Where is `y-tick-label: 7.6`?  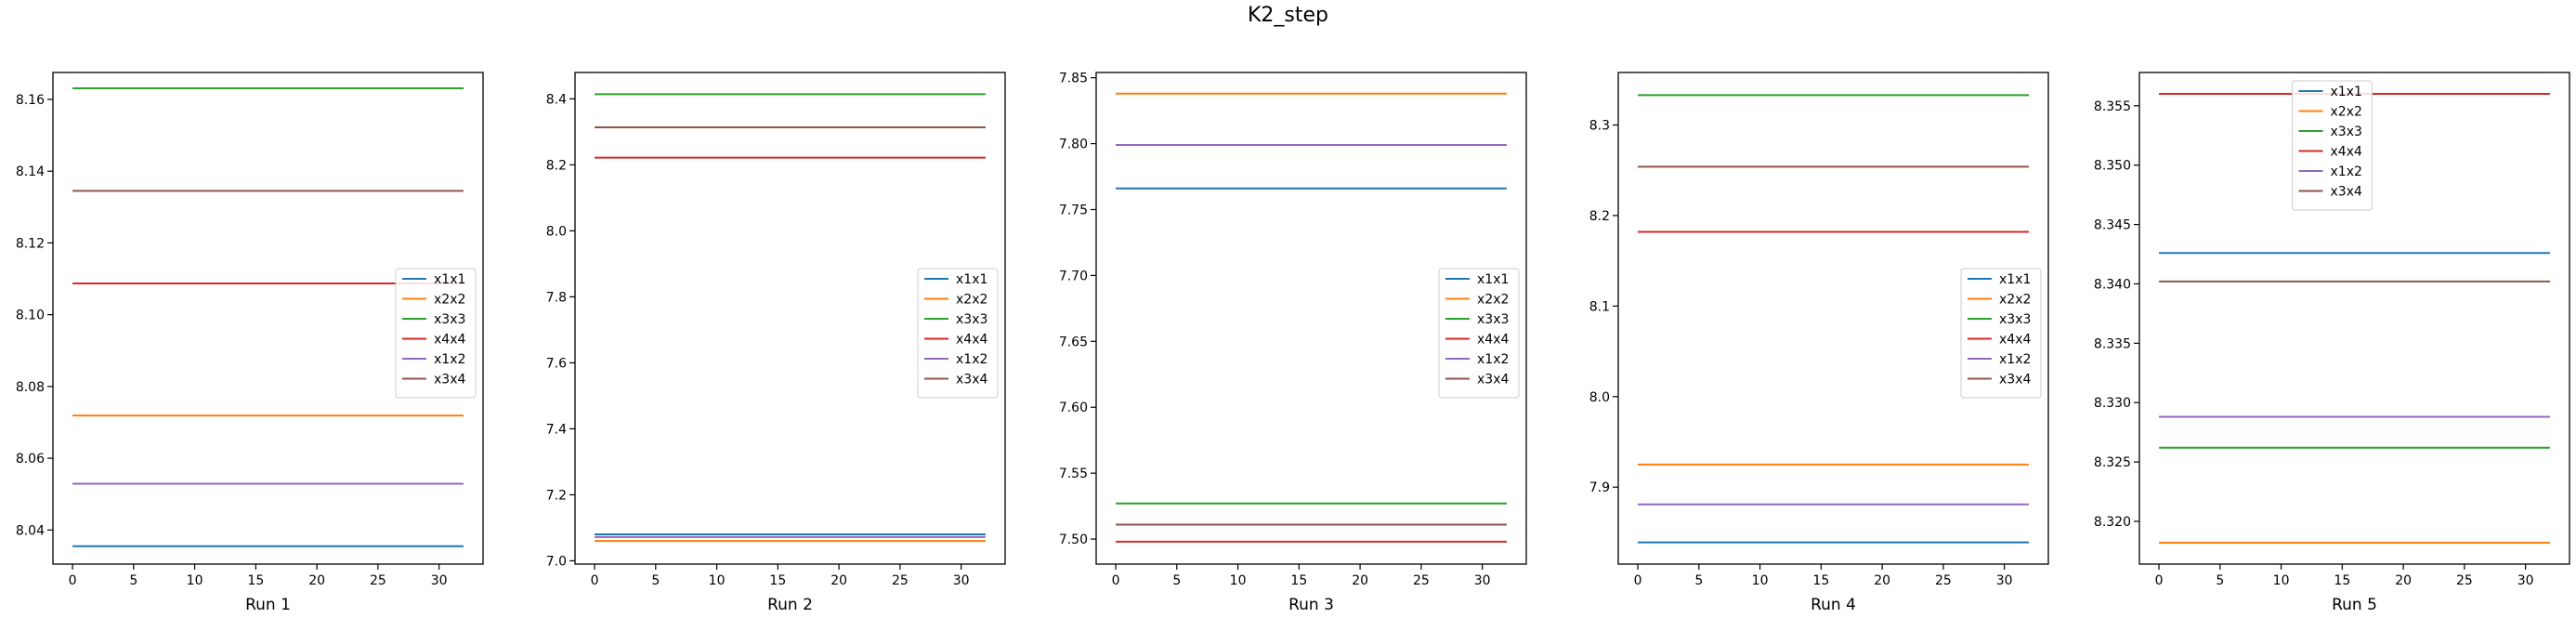
y-tick-label: 7.6 is located at coordinates (556, 363).